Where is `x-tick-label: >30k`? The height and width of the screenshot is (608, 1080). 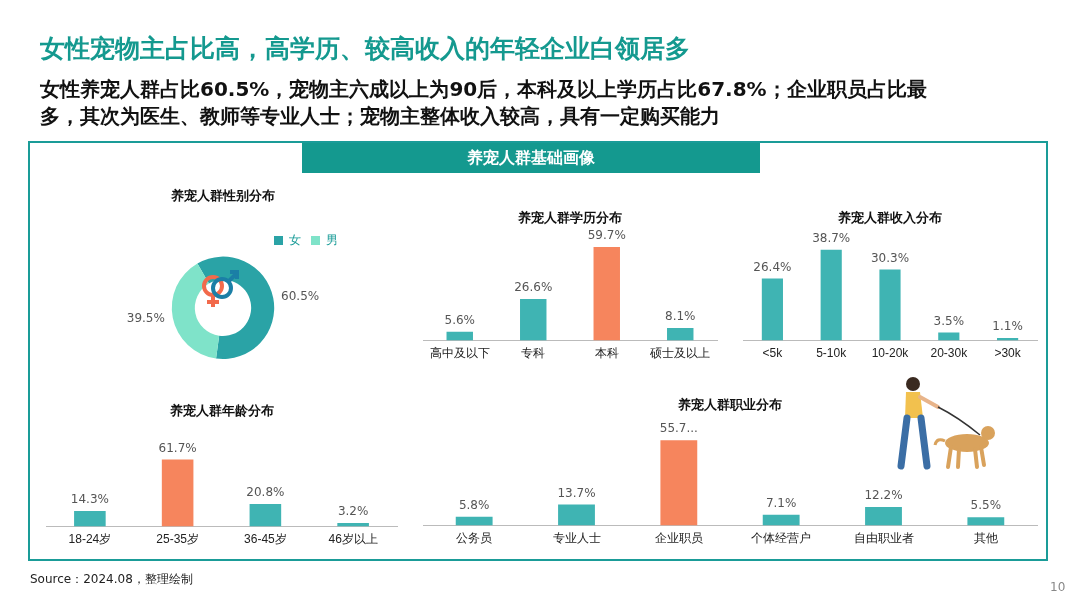 x-tick-label: >30k is located at coordinates (1008, 353).